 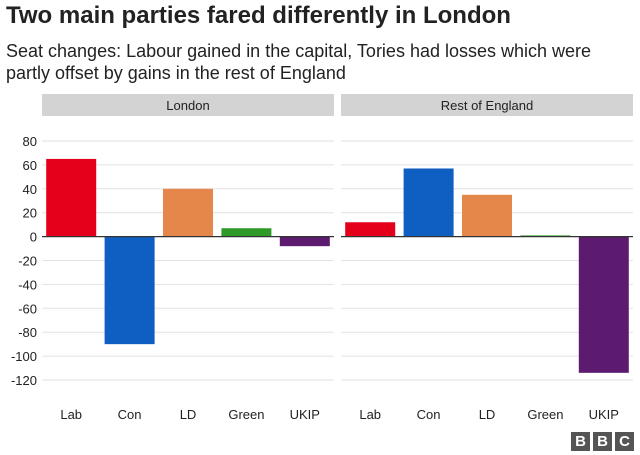 I want to click on bbc-logo-letter: C, so click(x=624, y=441).